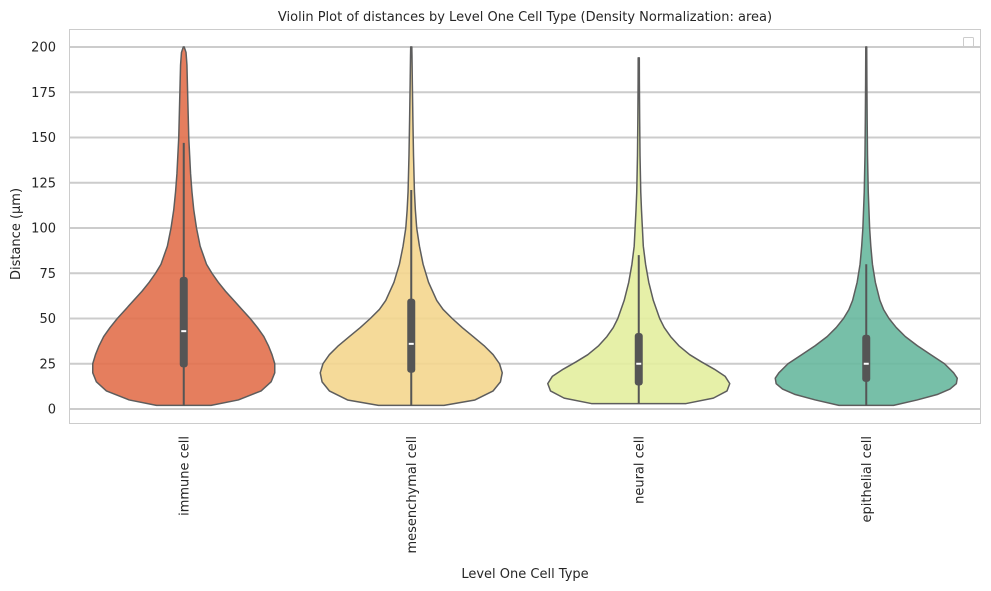  I want to click on y-tick-label: 150, so click(43, 138).